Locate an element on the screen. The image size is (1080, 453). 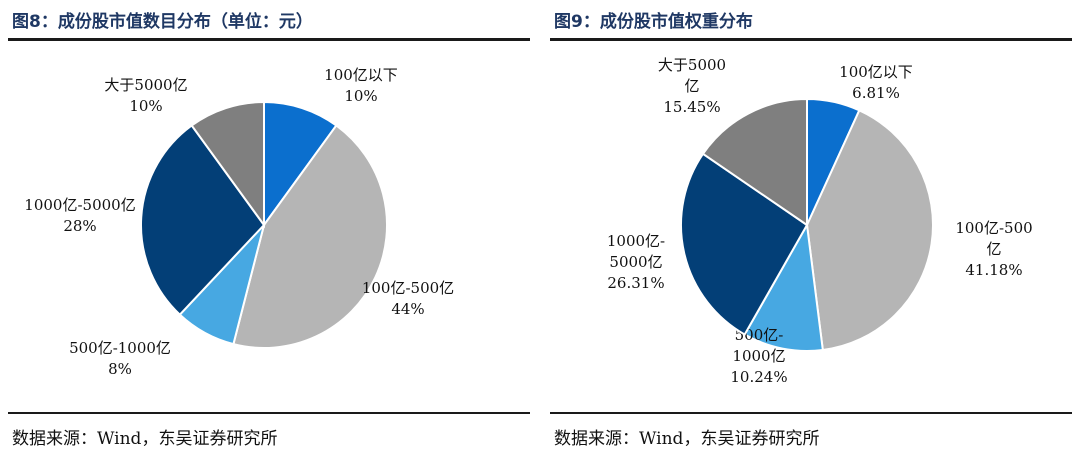
slice-label-line: 1000亿 is located at coordinates (758, 356).